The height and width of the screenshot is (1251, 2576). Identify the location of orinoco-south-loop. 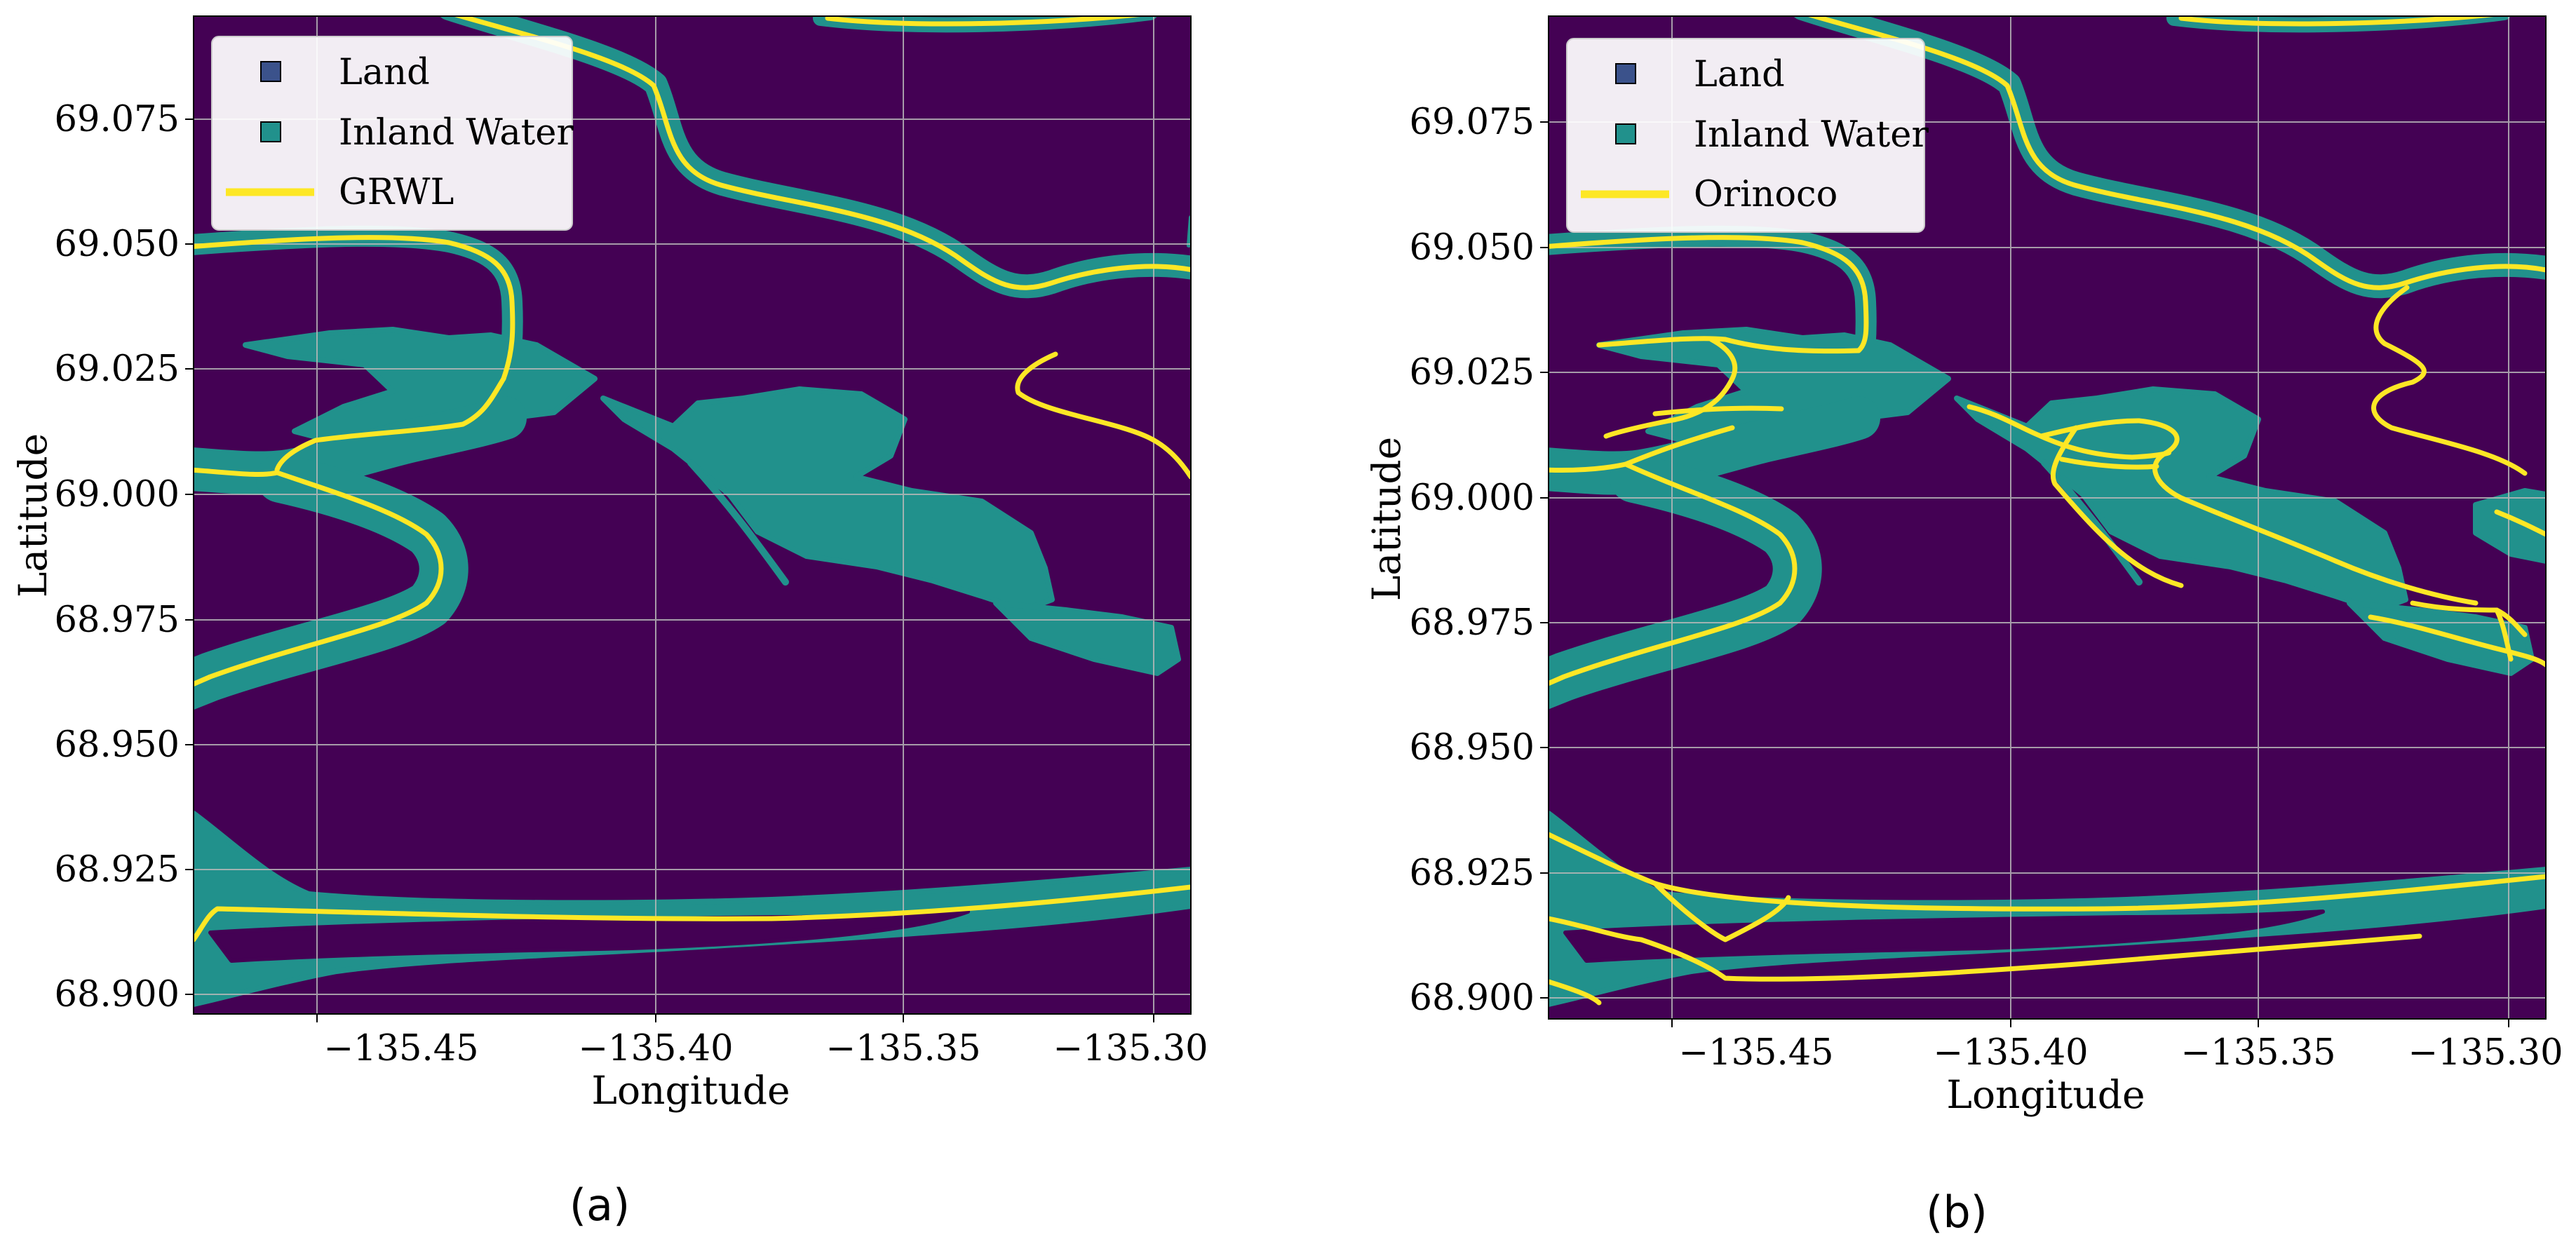
(1673, 574).